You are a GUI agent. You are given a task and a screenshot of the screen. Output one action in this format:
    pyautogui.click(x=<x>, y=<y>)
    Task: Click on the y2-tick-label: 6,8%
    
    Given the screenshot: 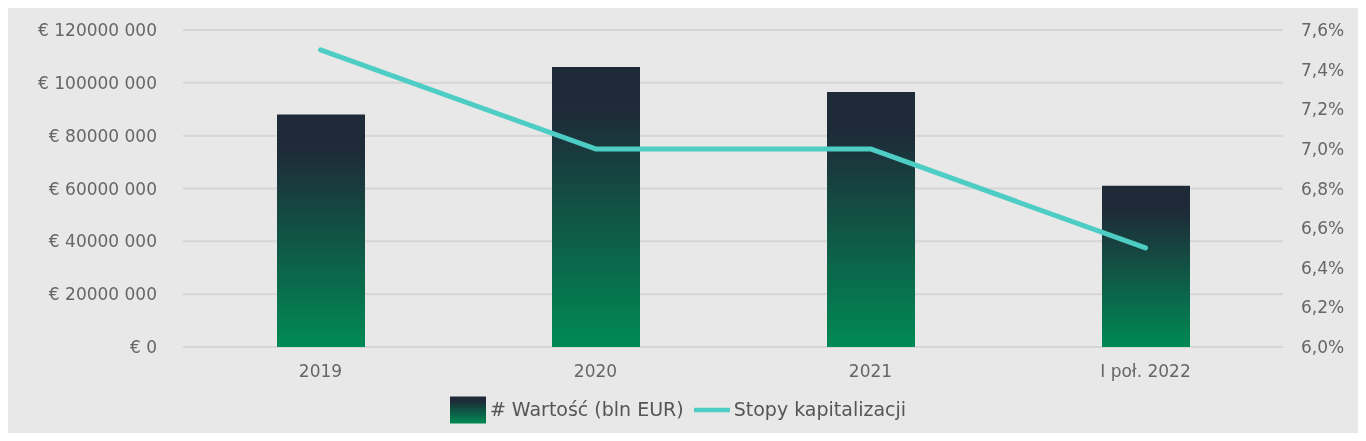 What is the action you would take?
    pyautogui.click(x=1323, y=188)
    